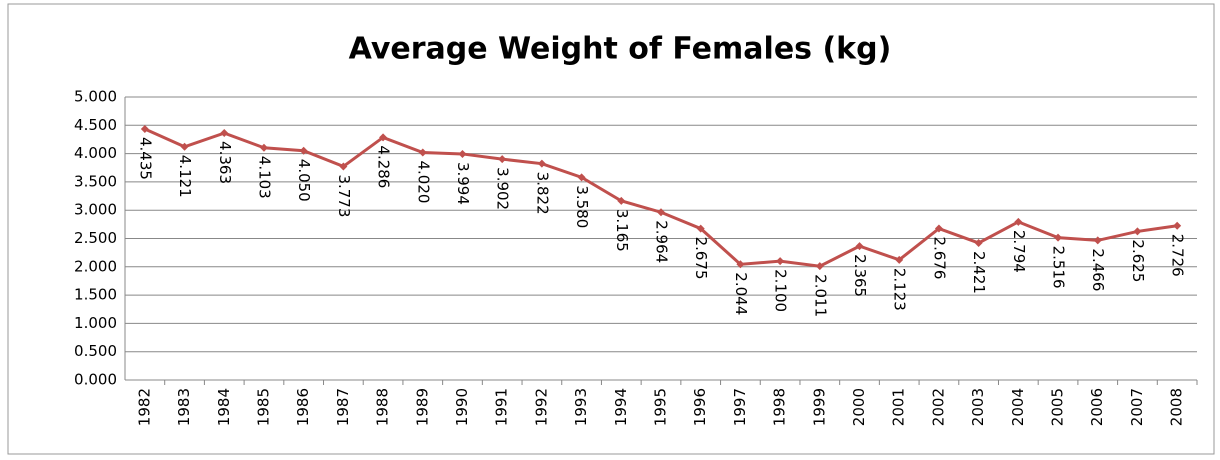 This screenshot has height=460, width=1220. I want to click on x-tick-label: 1990, so click(462, 407).